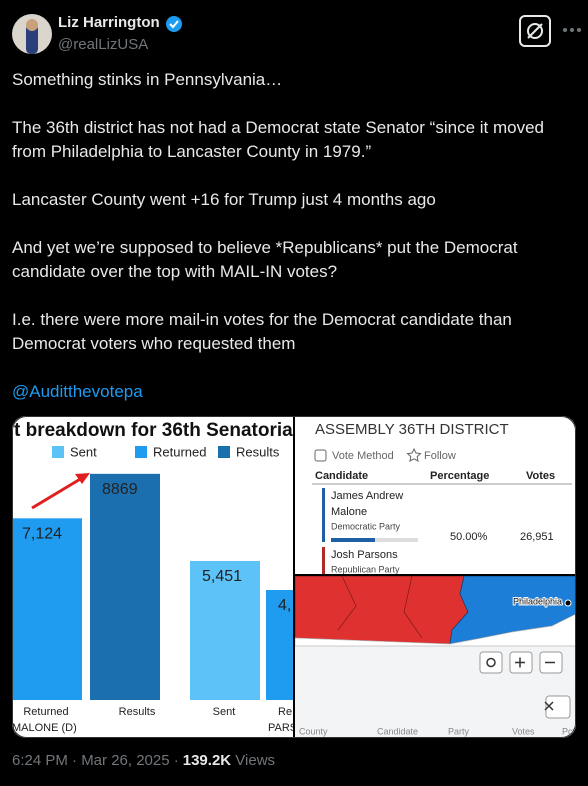  Describe the element at coordinates (156, 430) in the screenshot. I see `image-title: t breakdown for 36th Senatorial` at that location.